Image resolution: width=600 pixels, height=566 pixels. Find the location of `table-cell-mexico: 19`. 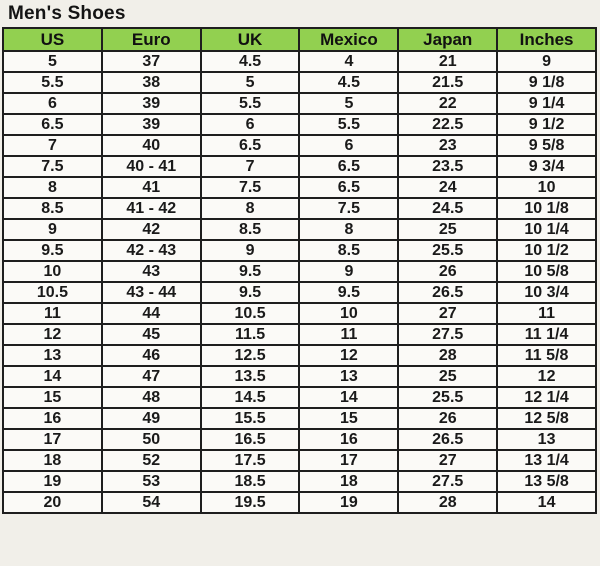

table-cell-mexico: 19 is located at coordinates (349, 502).